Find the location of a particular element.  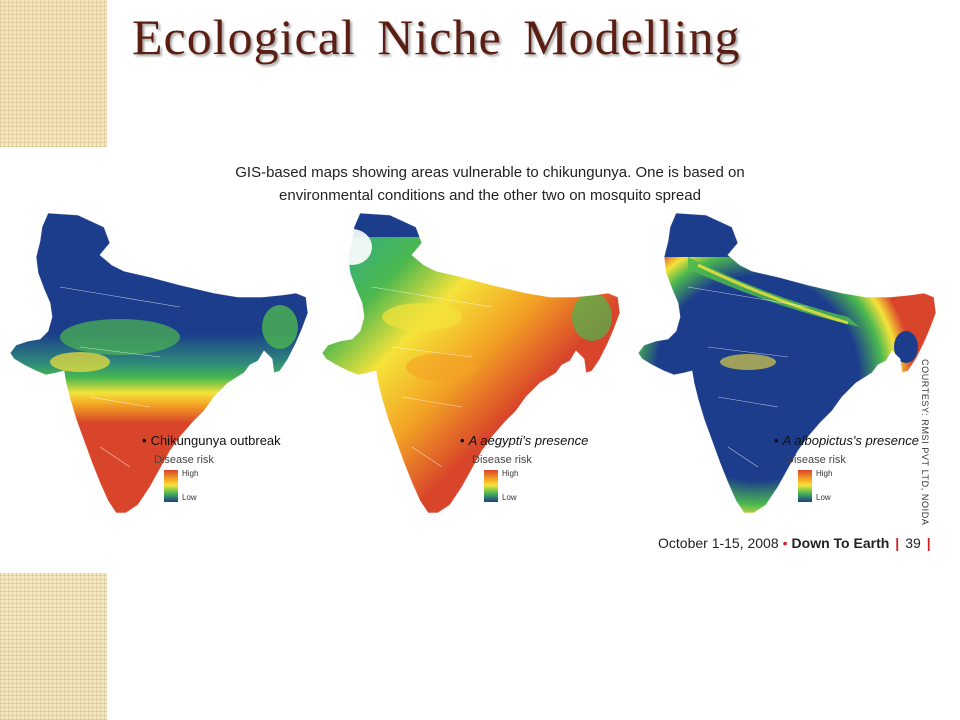

map-2-legend-title: Disease risk is located at coordinates (502, 460).